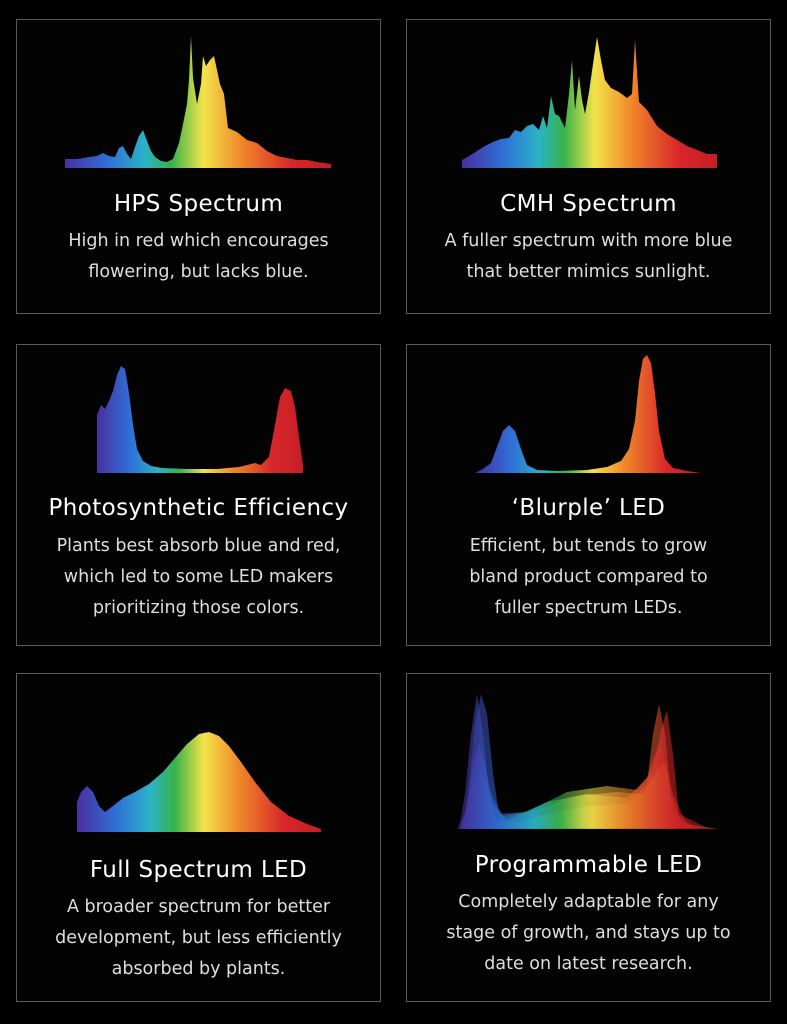 Image resolution: width=787 pixels, height=1024 pixels. I want to click on card-title: CMH Spectrum, so click(588, 204).